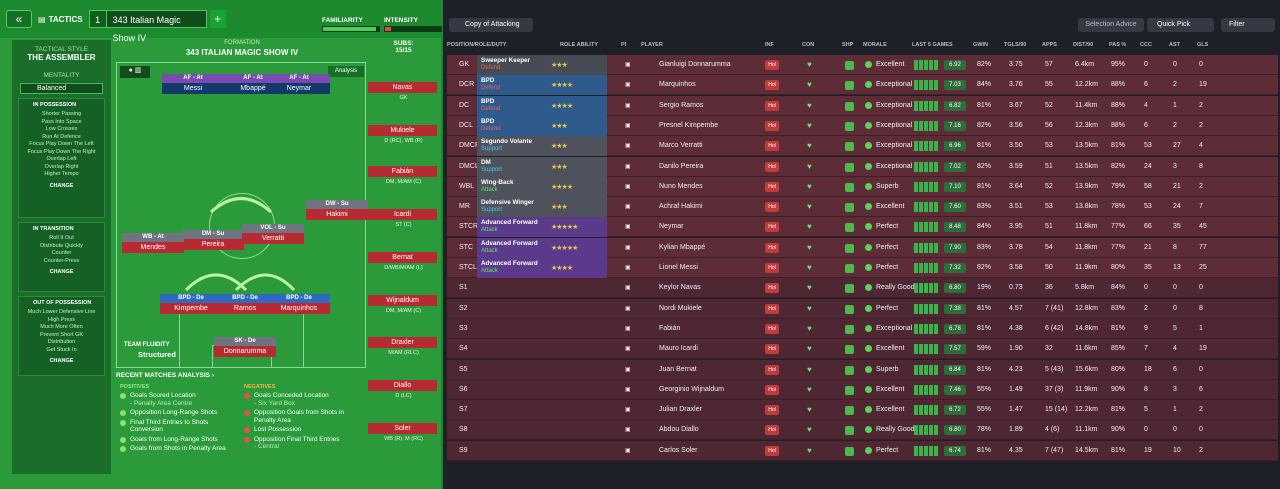 The image size is (1280, 489). Describe the element at coordinates (477, 45) in the screenshot. I see `col-position: POSITION/ROLE/DUTY` at that location.